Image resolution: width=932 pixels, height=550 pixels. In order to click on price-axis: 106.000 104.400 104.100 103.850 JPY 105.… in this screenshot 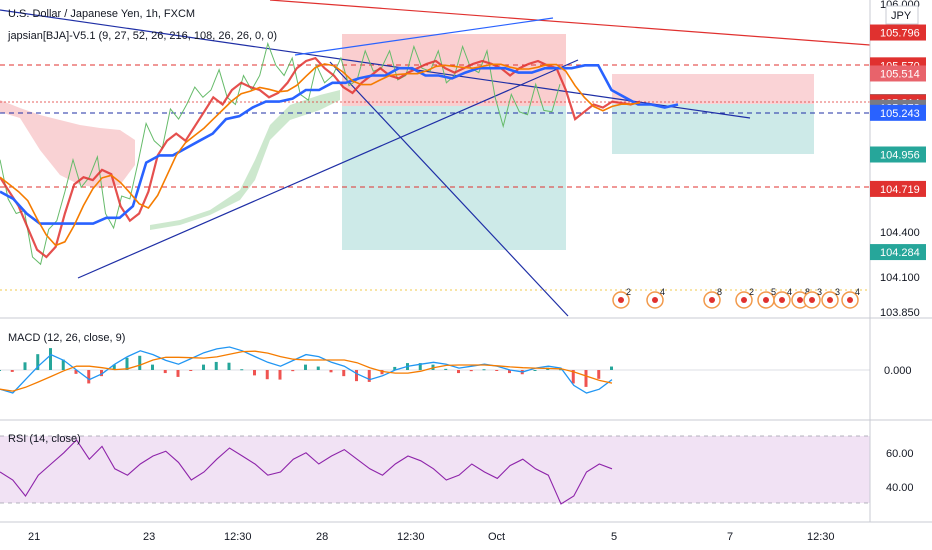, I will do `click(897, 261)`.